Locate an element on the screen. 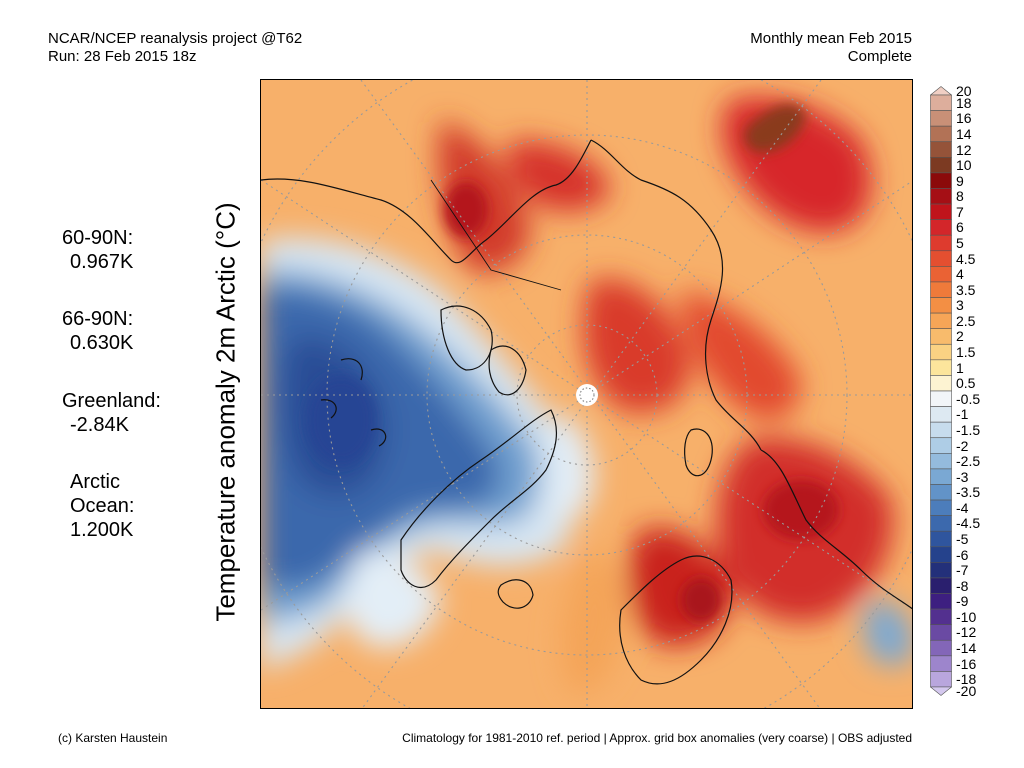 The image size is (1024, 768). colorbar-tick-label: -6 is located at coordinates (962, 554).